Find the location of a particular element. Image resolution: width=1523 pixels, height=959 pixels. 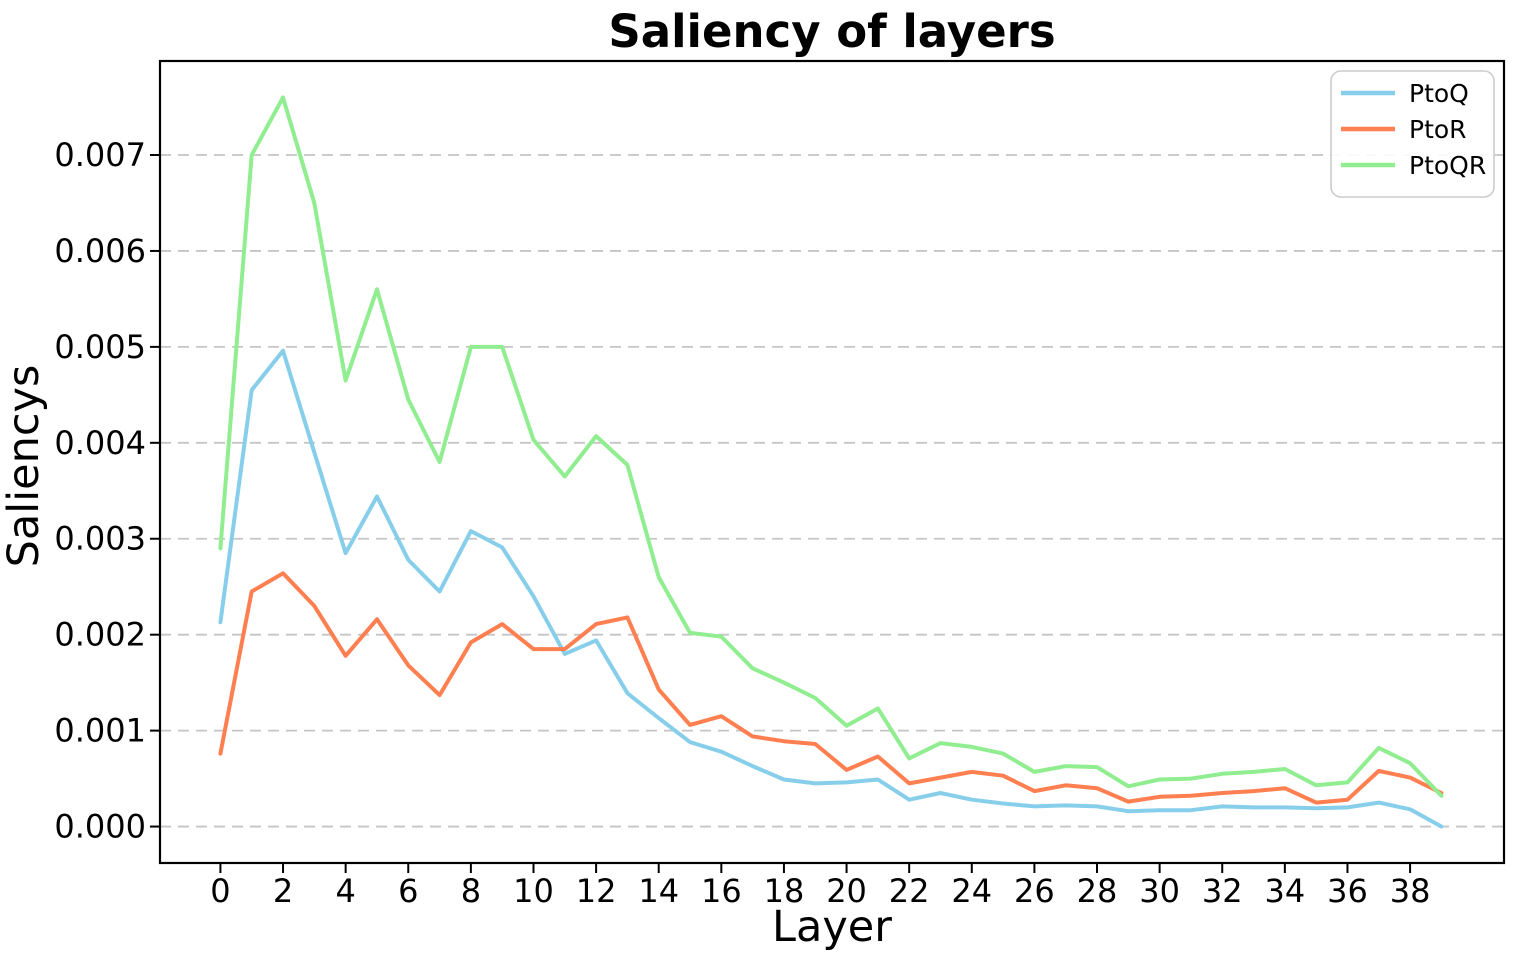

y-tick-label-0.006: 0.006 is located at coordinates (100, 251).